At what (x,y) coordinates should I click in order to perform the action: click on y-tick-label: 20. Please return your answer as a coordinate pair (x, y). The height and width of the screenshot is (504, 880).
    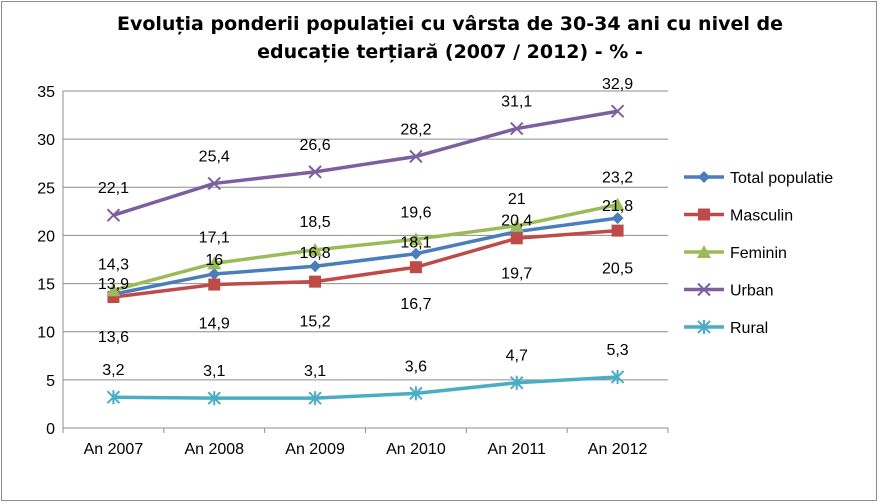
    Looking at the image, I should click on (46, 236).